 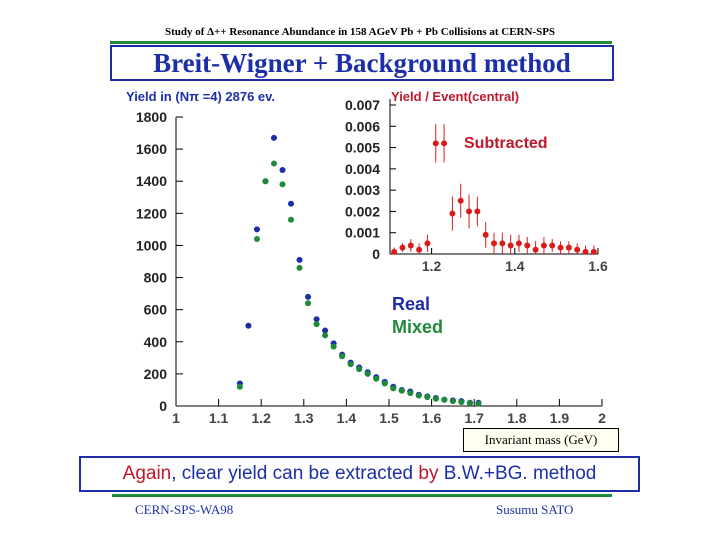 I want to click on main-x-tick-label: 1.3, so click(x=304, y=418).